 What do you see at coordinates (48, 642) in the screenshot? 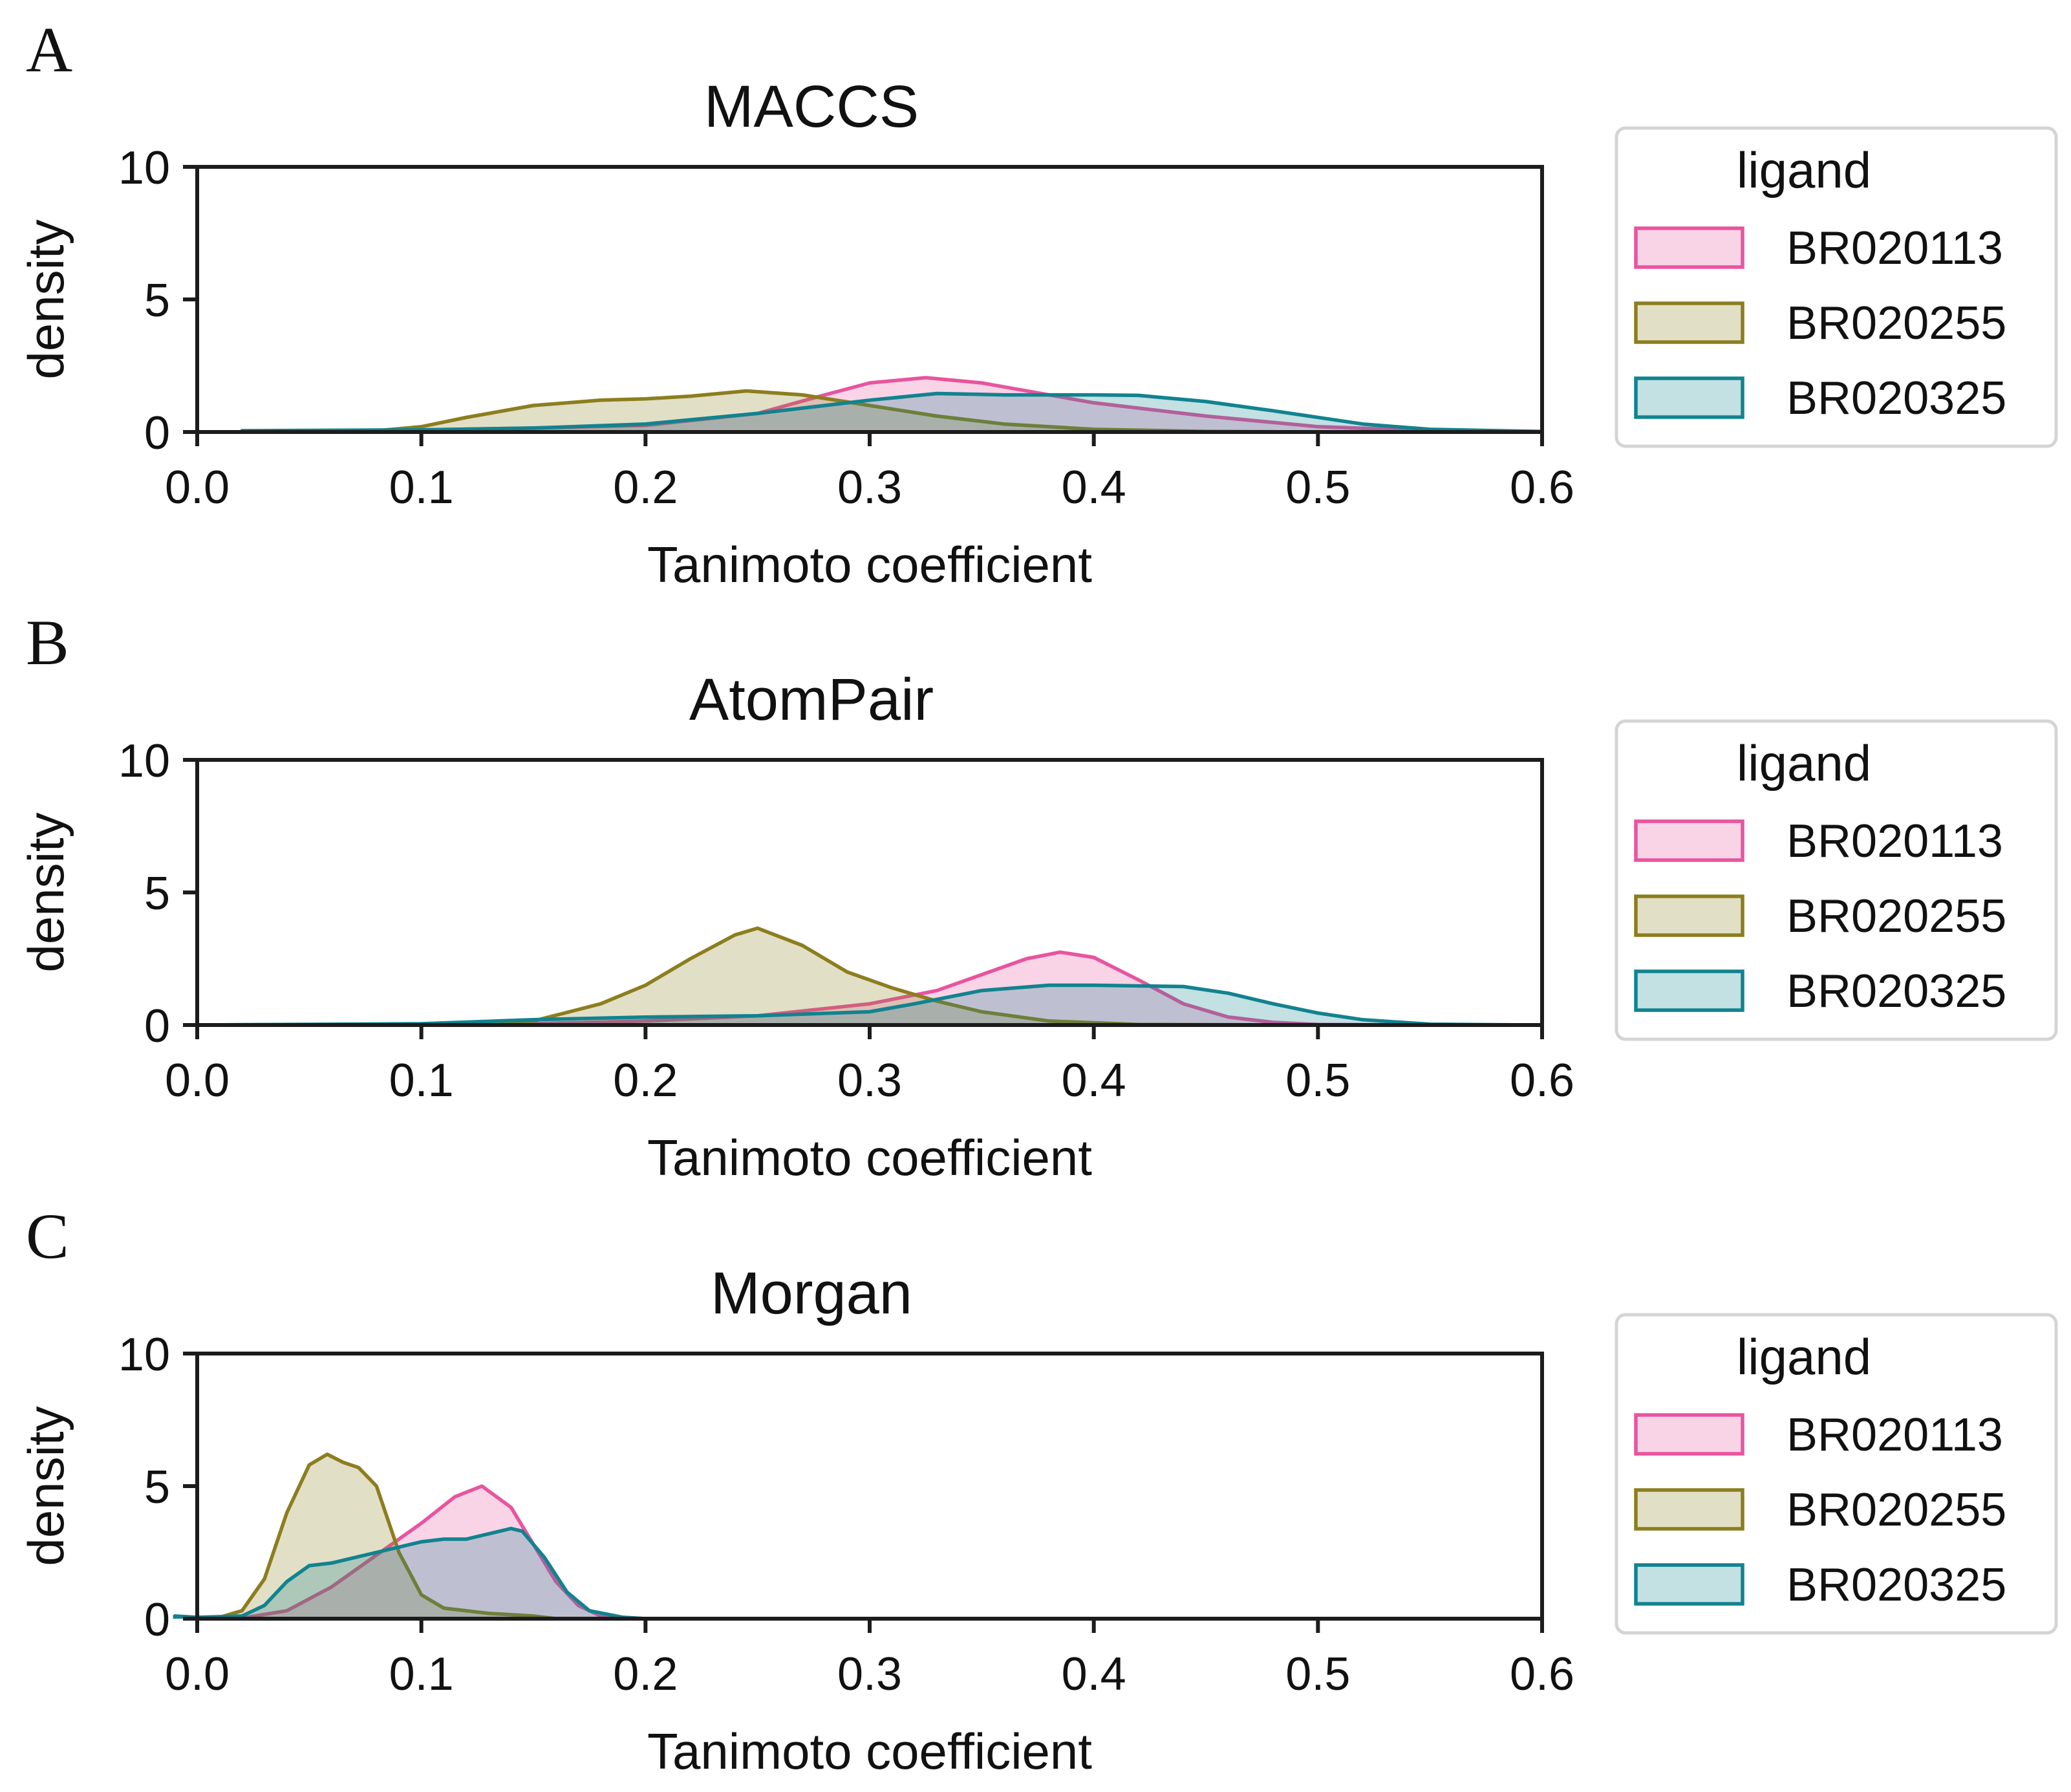
I see `panel-letter: B` at bounding box center [48, 642].